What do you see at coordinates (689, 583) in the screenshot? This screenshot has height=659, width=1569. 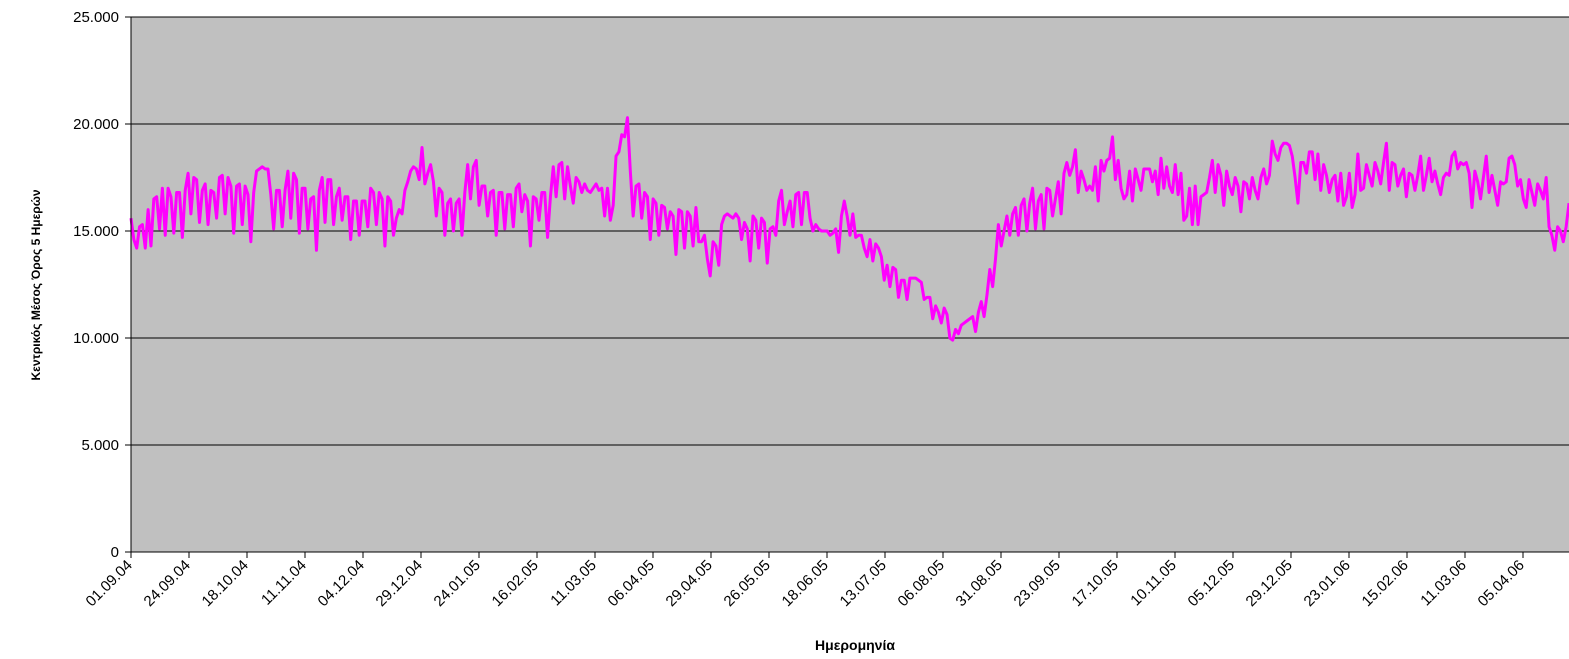 I see `x-tick-label: 29.04.05` at bounding box center [689, 583].